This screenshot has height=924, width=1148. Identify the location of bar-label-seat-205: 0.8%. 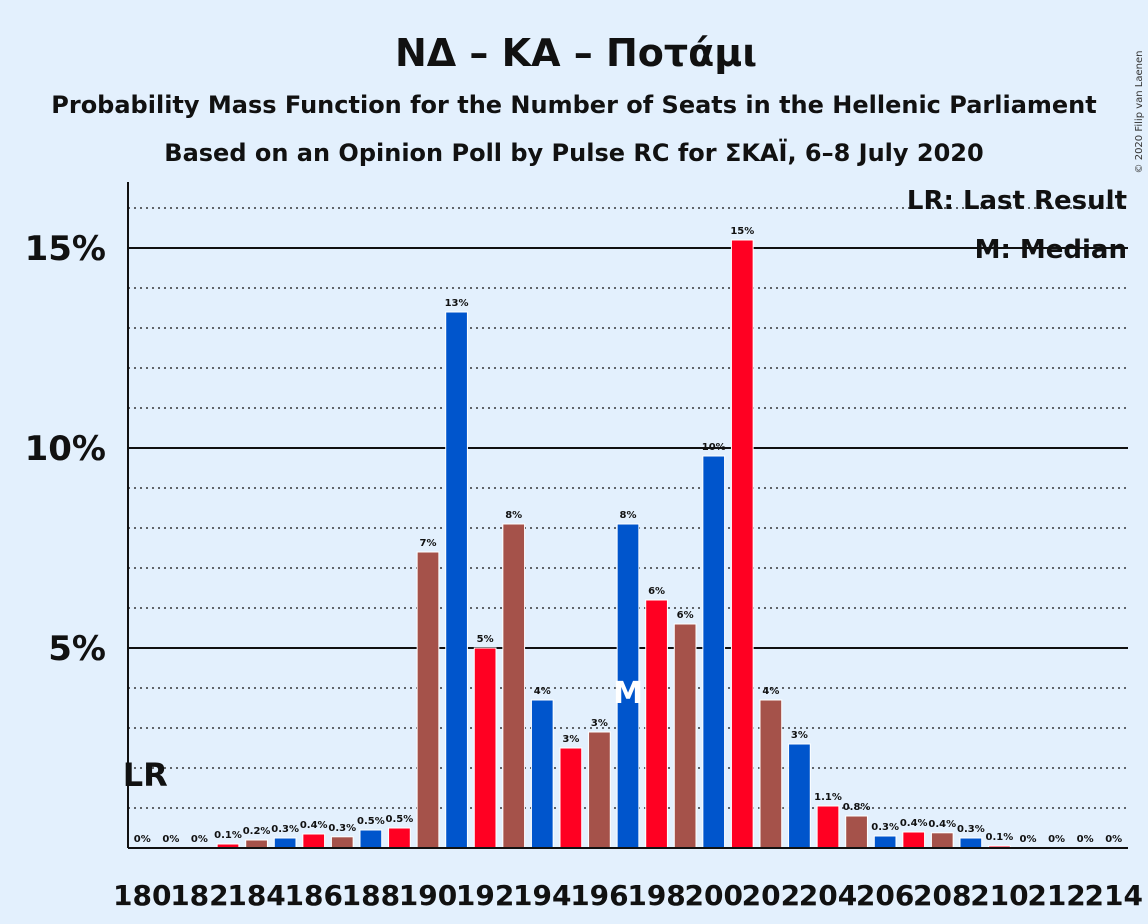
(857, 807).